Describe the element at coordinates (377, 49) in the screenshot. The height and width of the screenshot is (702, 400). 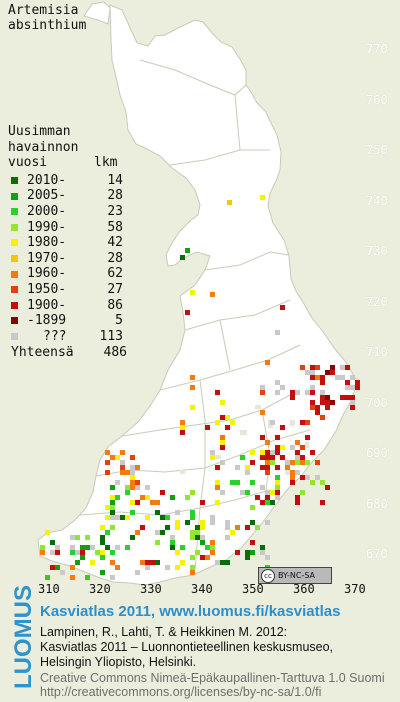
I see `y-tick-label: 770` at that location.